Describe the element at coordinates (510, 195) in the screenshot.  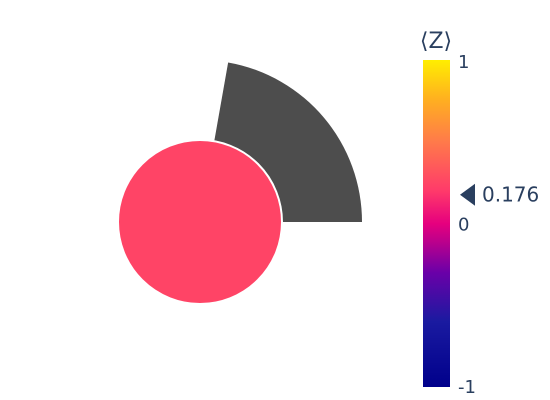
I see `colorbar-value-label: 0.176` at that location.